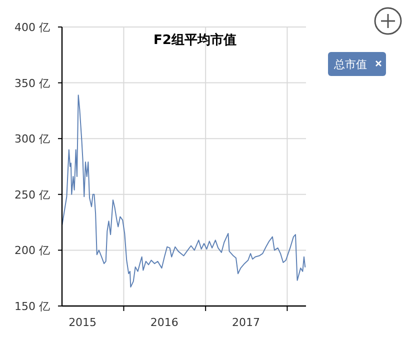 The width and height of the screenshot is (408, 358). Describe the element at coordinates (32, 195) in the screenshot. I see `y-tick-label: 250 亿` at that location.